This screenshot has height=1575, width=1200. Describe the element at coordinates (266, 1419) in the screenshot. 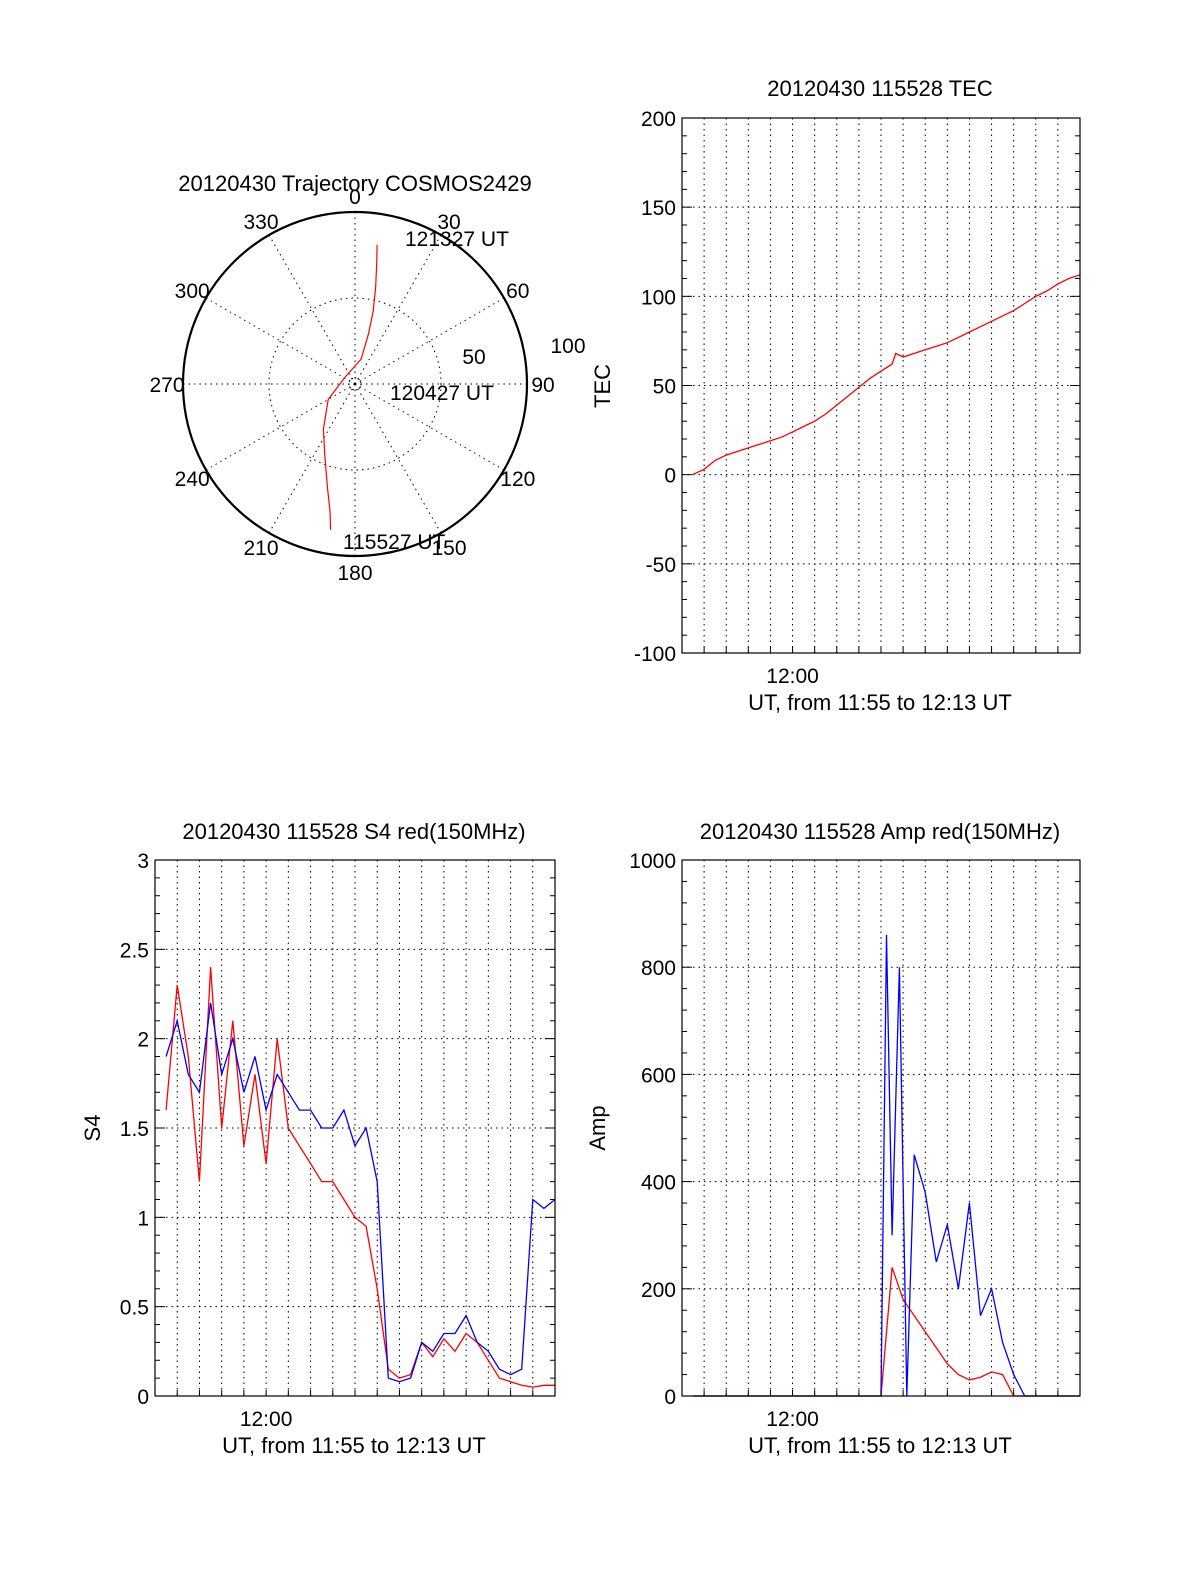

I see `s4-xtick-label: 12:00` at that location.